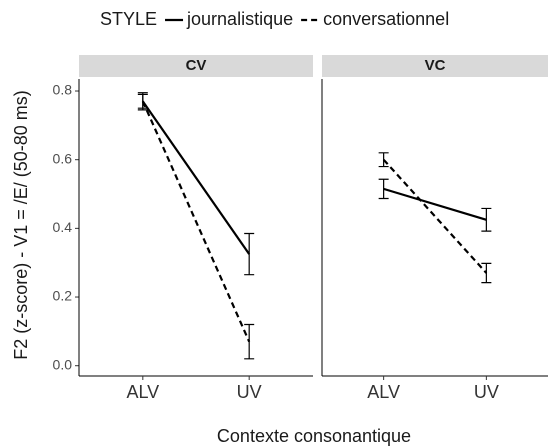  What do you see at coordinates (63, 227) in the screenshot?
I see `y-tick-label: 0.4` at bounding box center [63, 227].